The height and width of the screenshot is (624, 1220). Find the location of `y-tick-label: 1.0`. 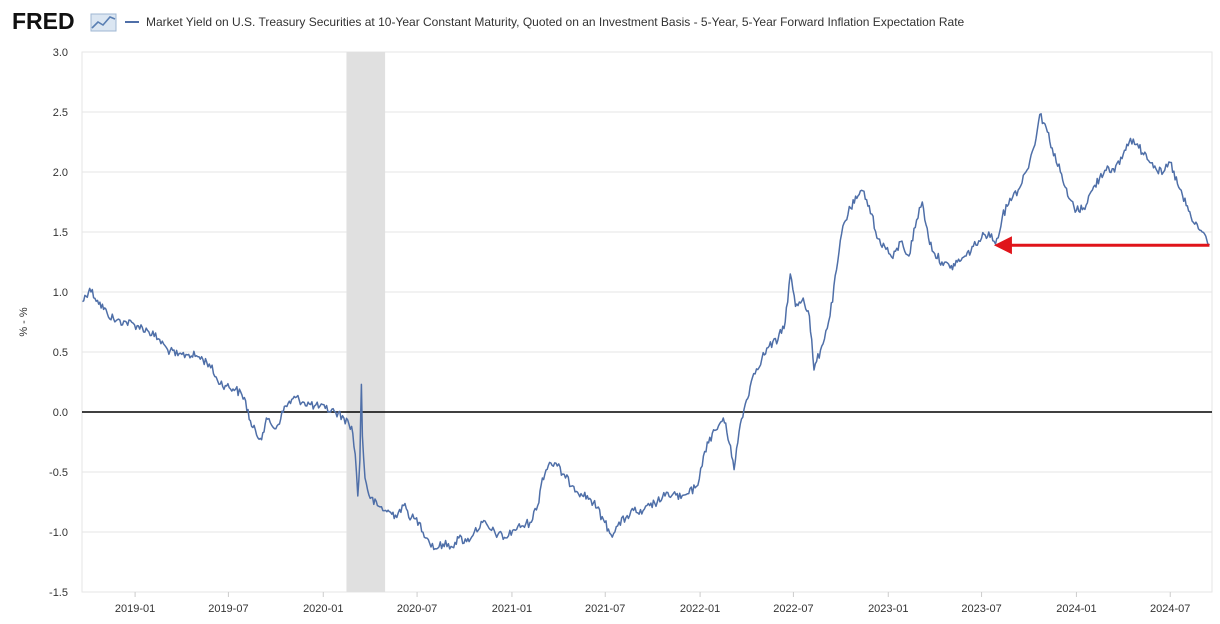

y-tick-label: 1.0 is located at coordinates (60, 293).